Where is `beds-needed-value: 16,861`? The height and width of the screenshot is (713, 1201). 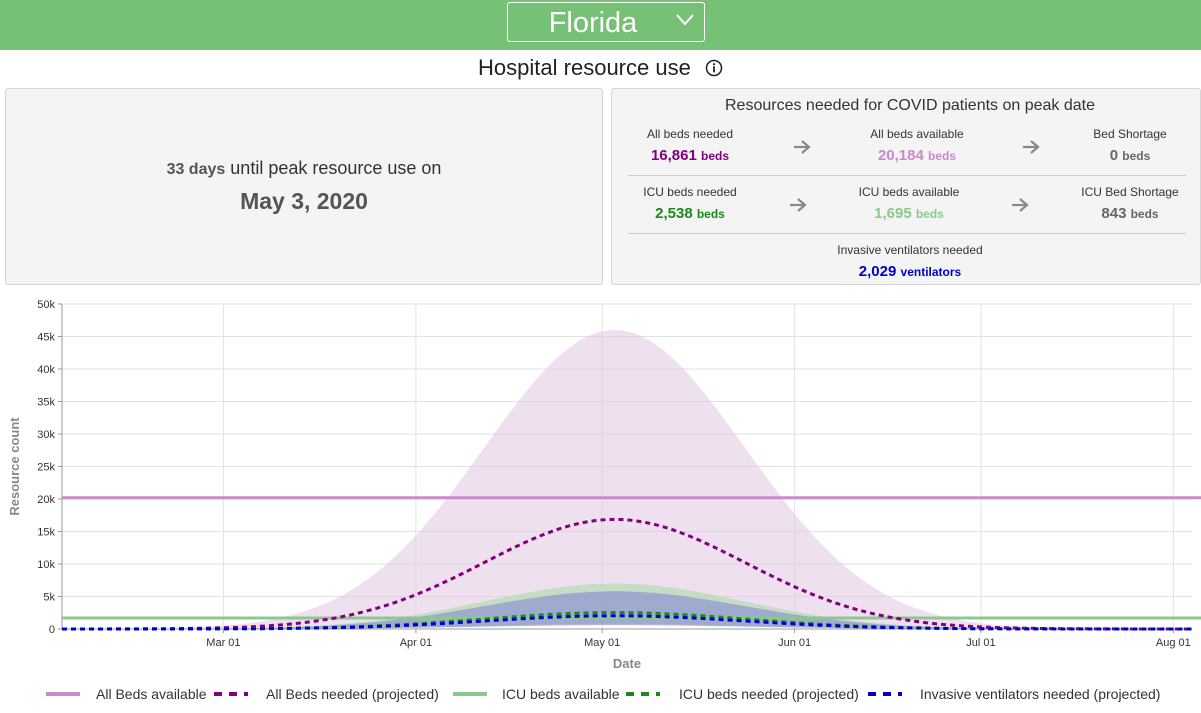
beds-needed-value: 16,861 is located at coordinates (673, 155).